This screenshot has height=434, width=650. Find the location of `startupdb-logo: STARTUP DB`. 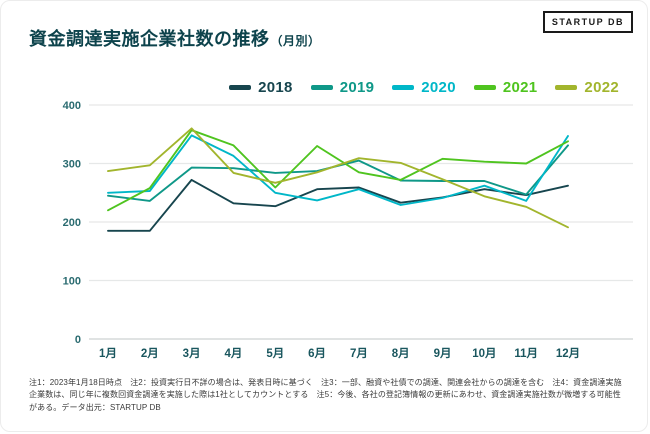

startupdb-logo: STARTUP DB is located at coordinates (587, 22).